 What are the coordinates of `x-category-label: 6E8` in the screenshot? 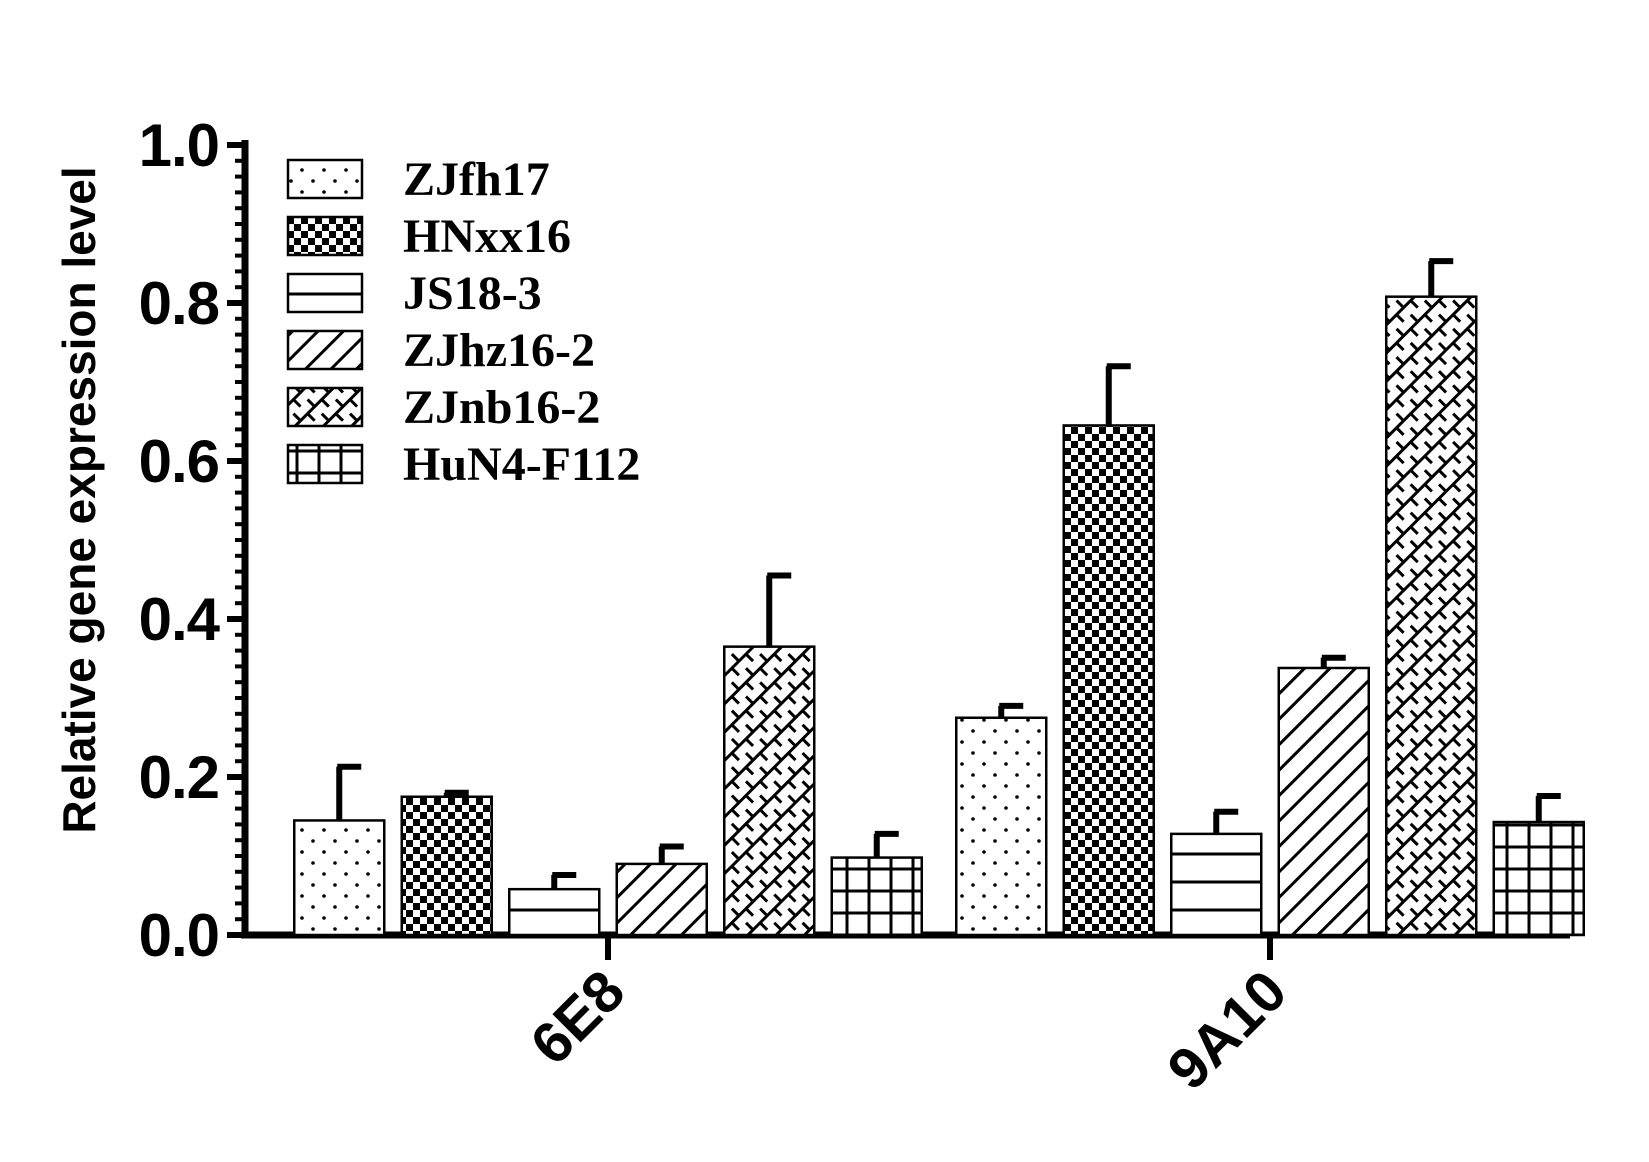 It's located at (577, 1017).